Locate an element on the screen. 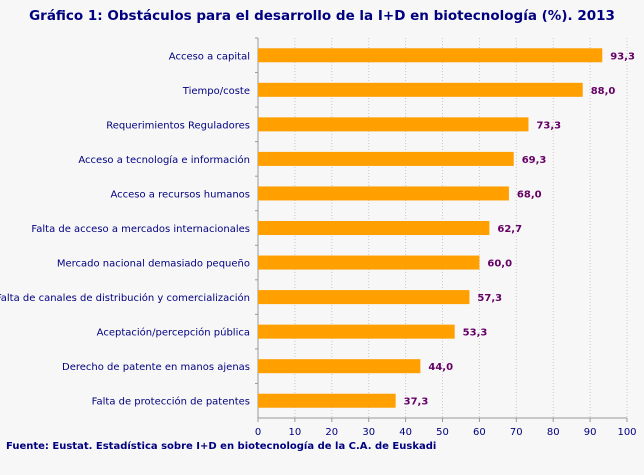  value-label: 37,3 is located at coordinates (416, 402).